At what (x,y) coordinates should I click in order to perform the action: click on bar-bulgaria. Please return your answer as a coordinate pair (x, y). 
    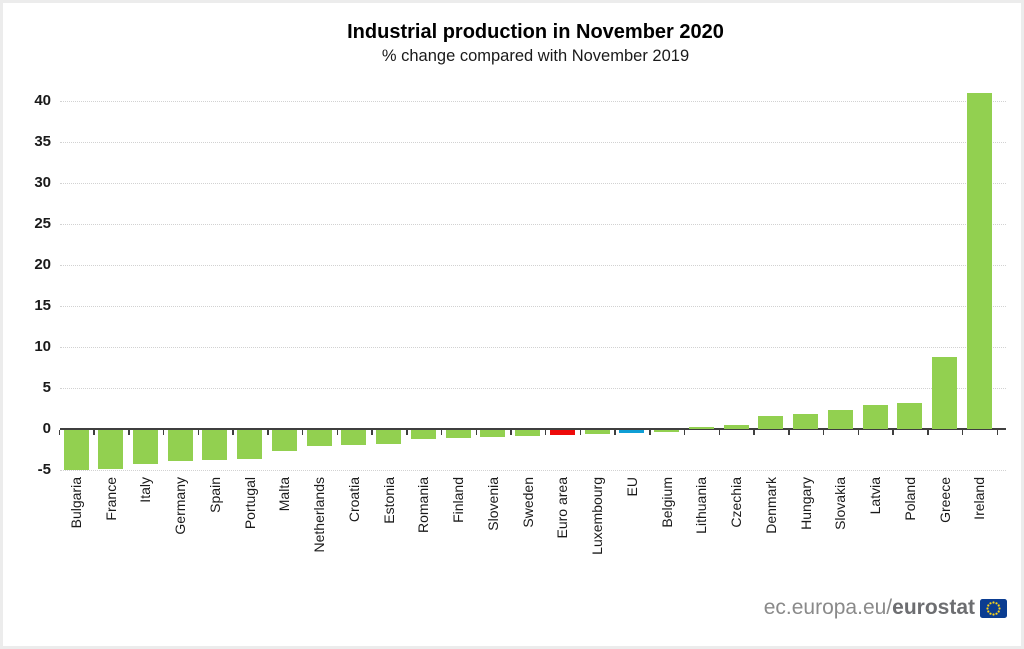
    Looking at the image, I should click on (76, 450).